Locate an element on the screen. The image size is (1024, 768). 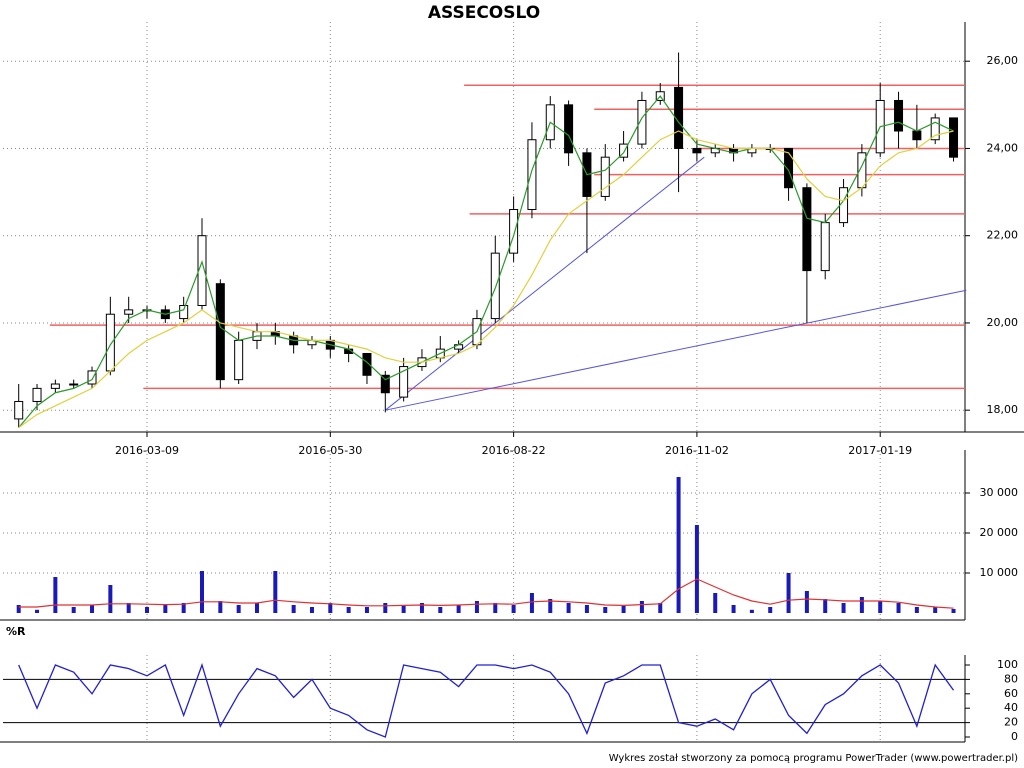
y-tick-label: 24,00 is located at coordinates (1003, 147).